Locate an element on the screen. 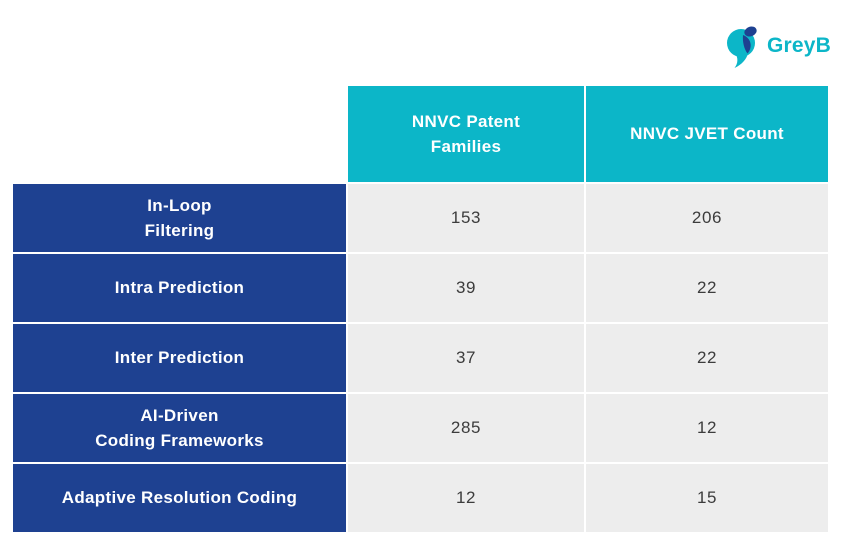 The image size is (845, 552). greyb-logo: GreyB is located at coordinates (778, 46).